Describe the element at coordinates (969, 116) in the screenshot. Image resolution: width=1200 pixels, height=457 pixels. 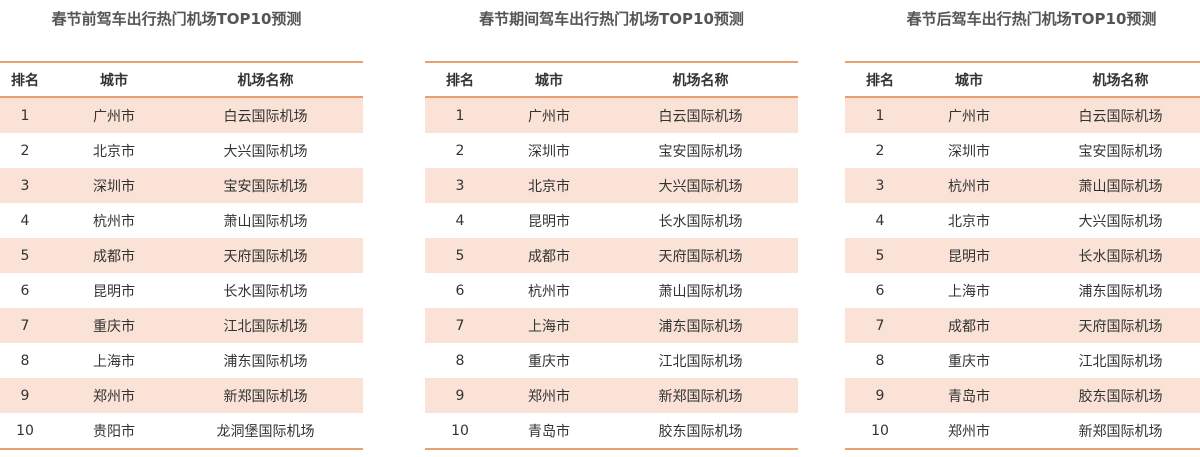
I see `cell-city: 广州市` at that location.